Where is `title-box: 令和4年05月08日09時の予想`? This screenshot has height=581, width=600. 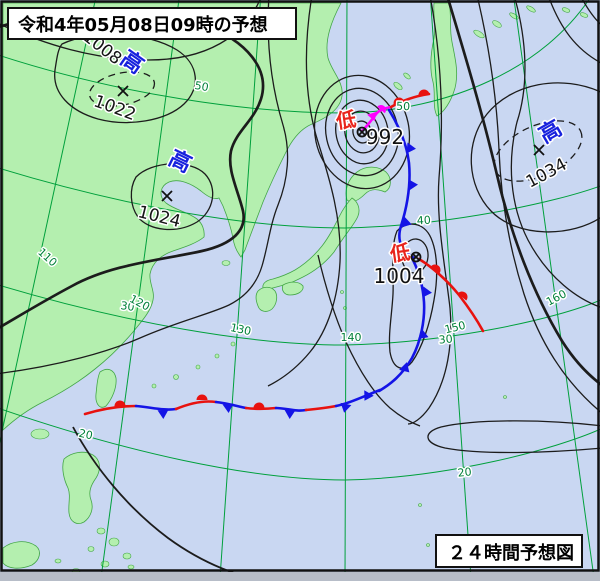
title-box: 令和4年05月08日09時の予想 is located at coordinates (152, 23).